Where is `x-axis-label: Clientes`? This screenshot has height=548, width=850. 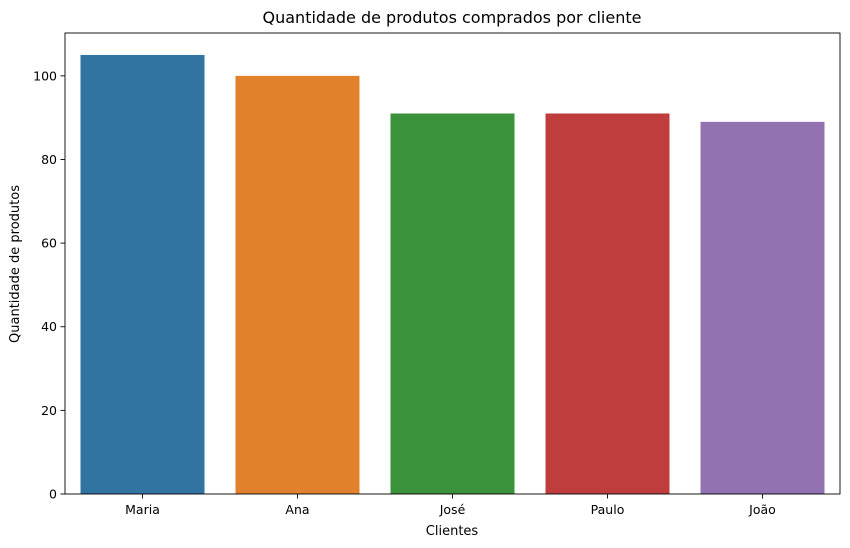 x-axis-label: Clientes is located at coordinates (452, 531).